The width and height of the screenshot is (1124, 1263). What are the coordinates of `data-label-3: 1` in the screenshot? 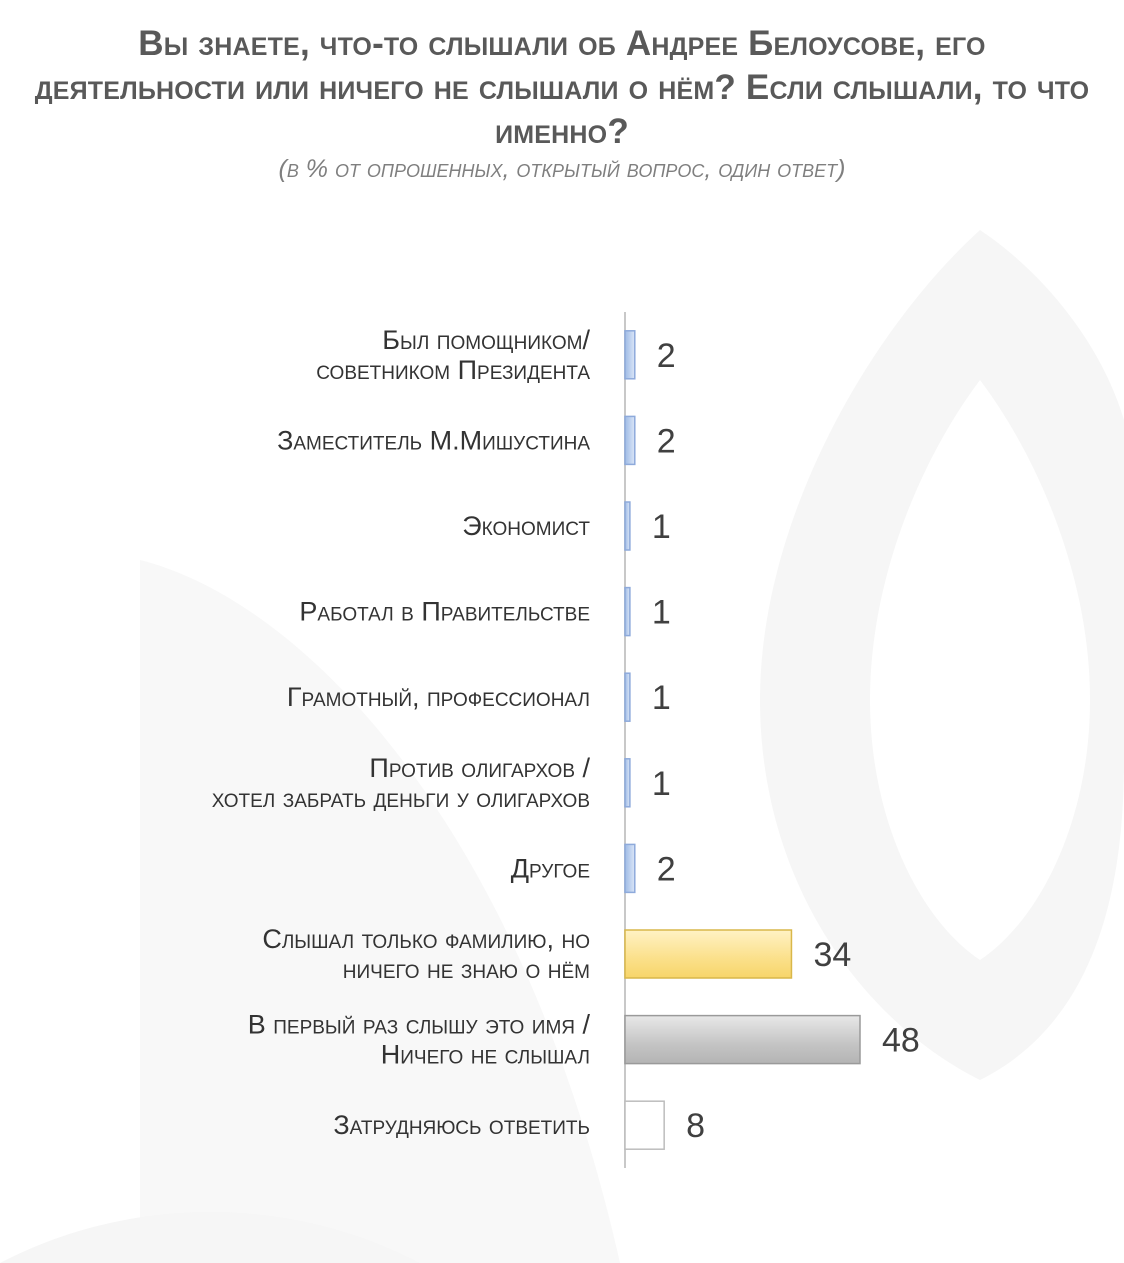 It's located at (661, 613).